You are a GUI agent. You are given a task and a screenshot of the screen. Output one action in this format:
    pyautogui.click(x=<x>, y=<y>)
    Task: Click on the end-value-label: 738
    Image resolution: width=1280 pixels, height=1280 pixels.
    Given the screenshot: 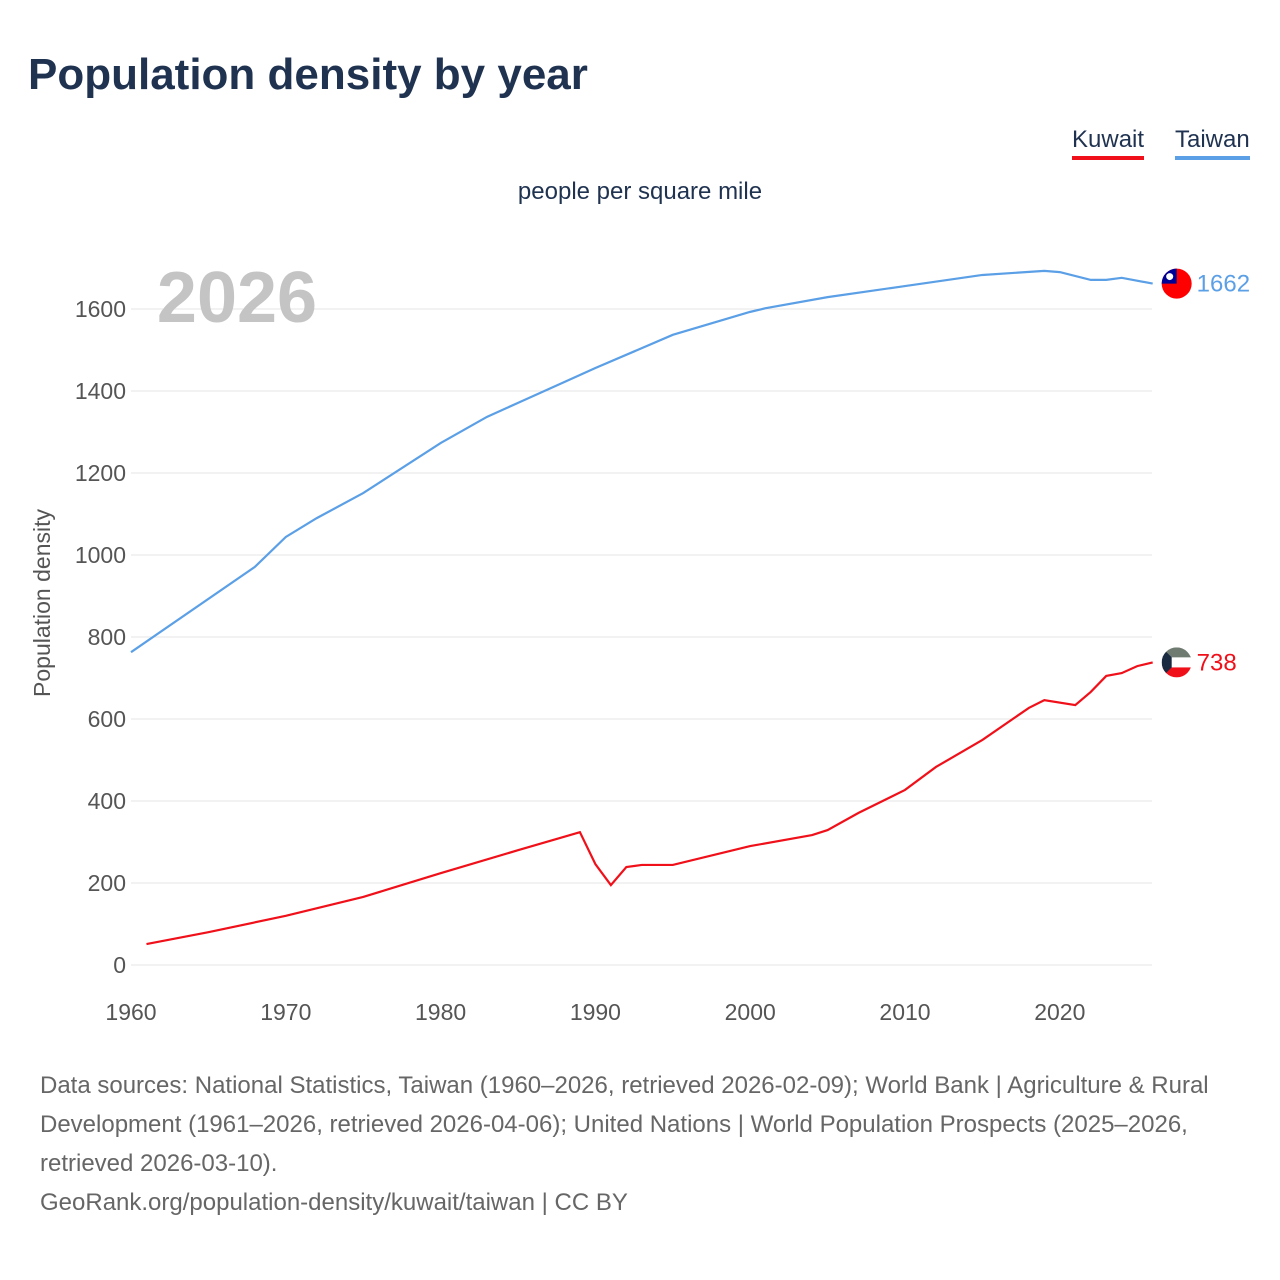 What is the action you would take?
    pyautogui.click(x=1217, y=662)
    